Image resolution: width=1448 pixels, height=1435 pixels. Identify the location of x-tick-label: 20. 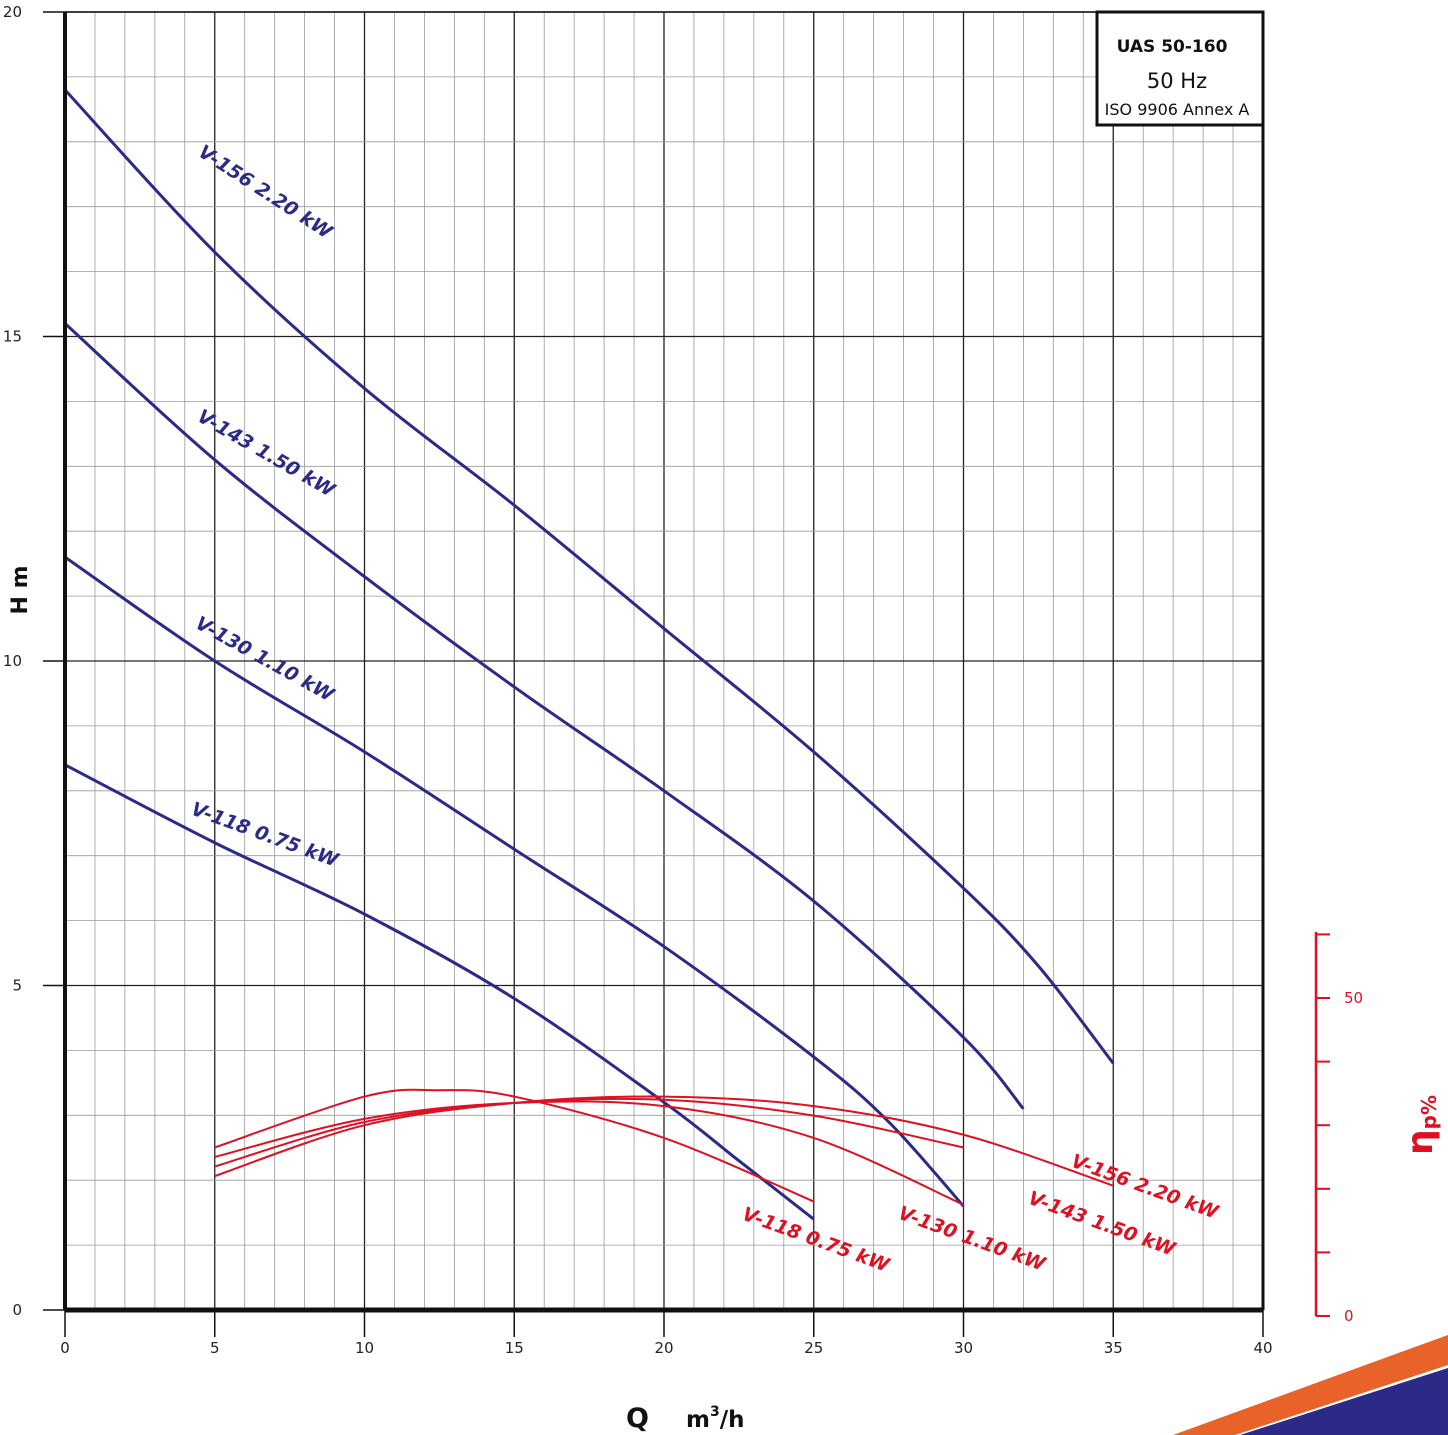
(663, 1348).